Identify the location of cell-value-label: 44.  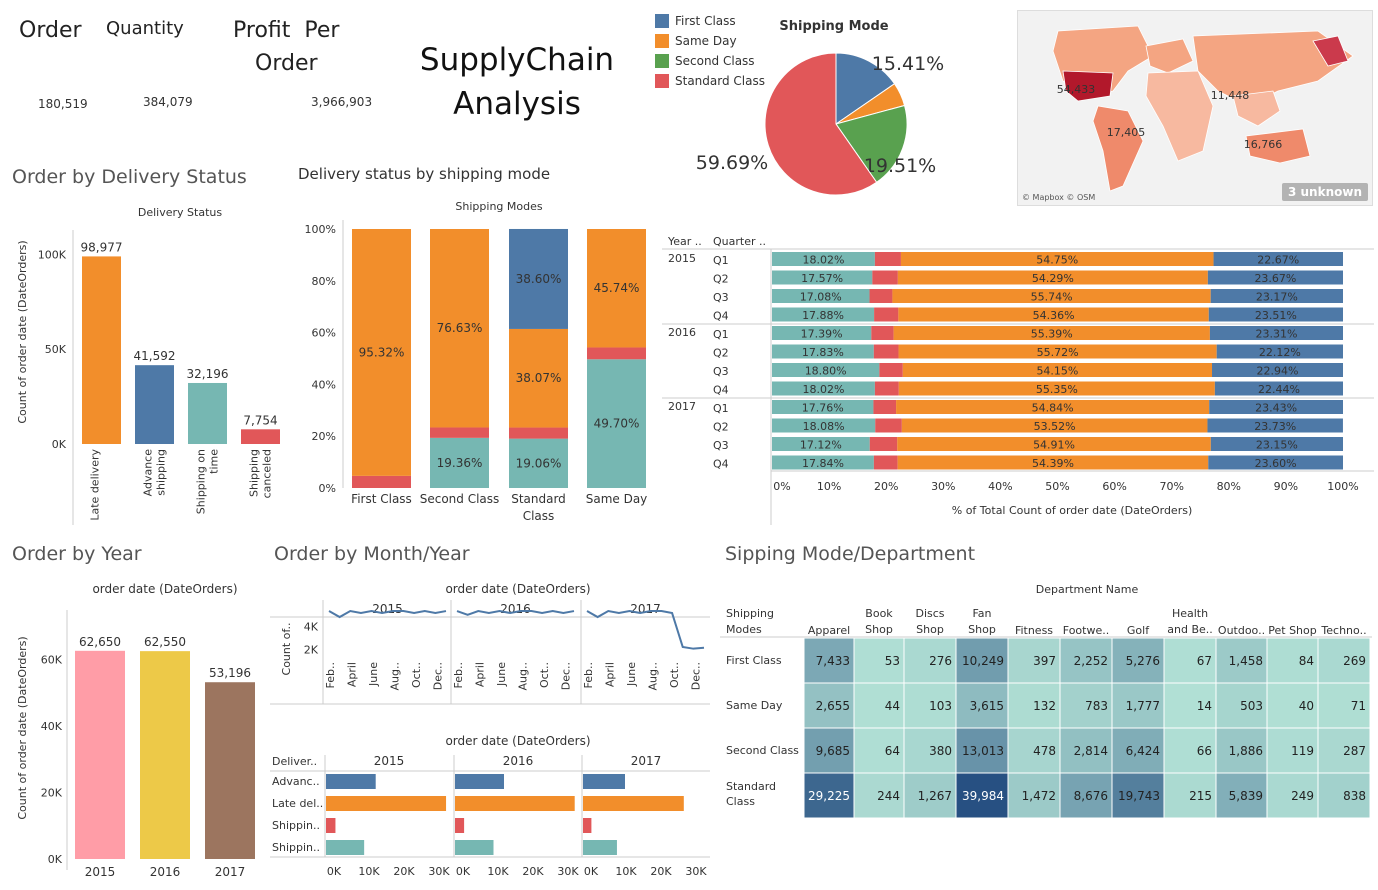
(892, 706).